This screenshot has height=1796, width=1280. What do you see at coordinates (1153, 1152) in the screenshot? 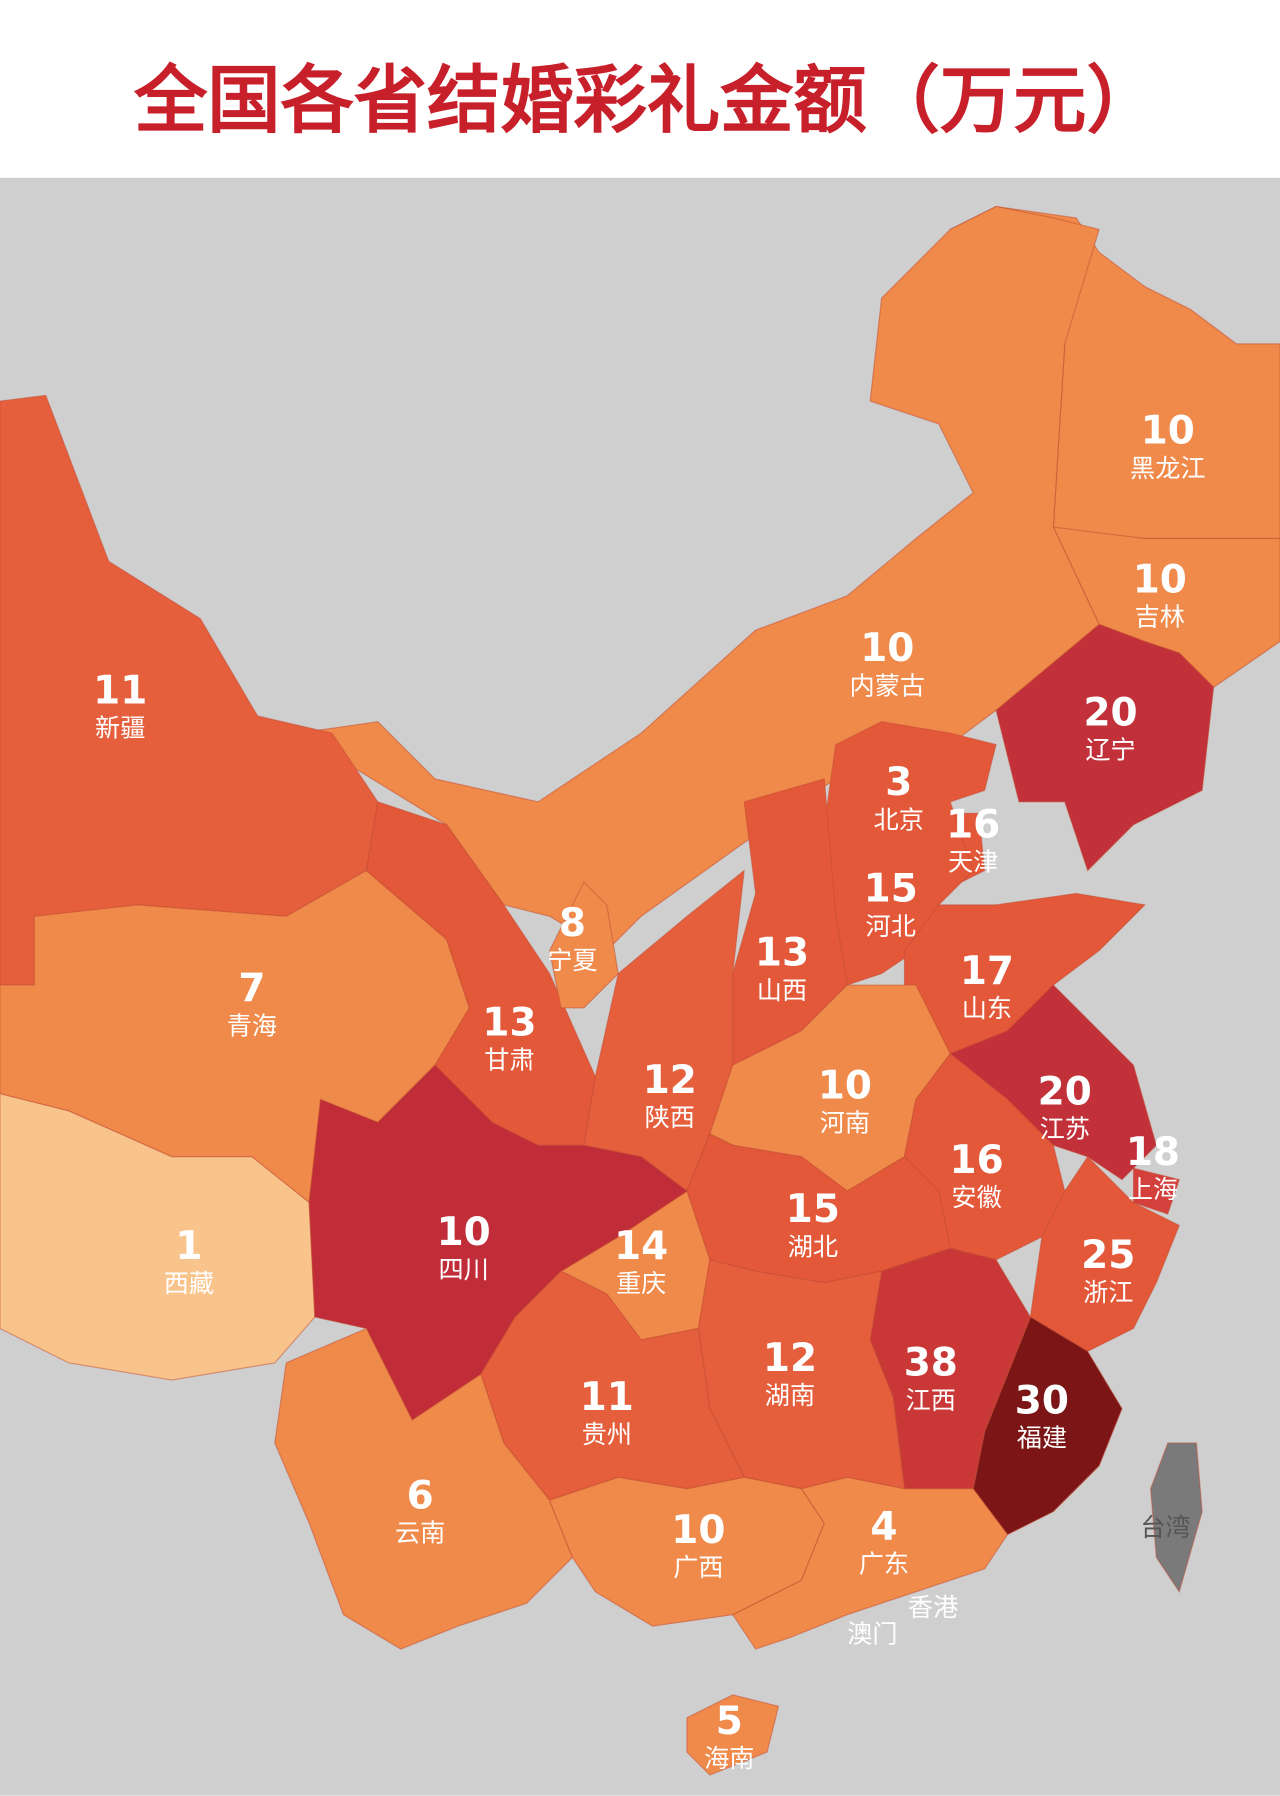
I see `province-value: 18` at bounding box center [1153, 1152].